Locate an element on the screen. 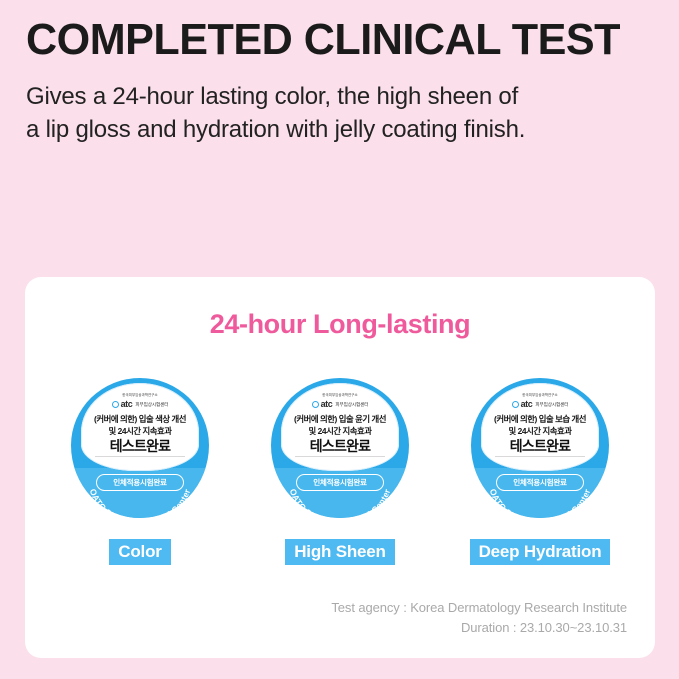  card-title: 24-hour Long-lasting is located at coordinates (340, 324).